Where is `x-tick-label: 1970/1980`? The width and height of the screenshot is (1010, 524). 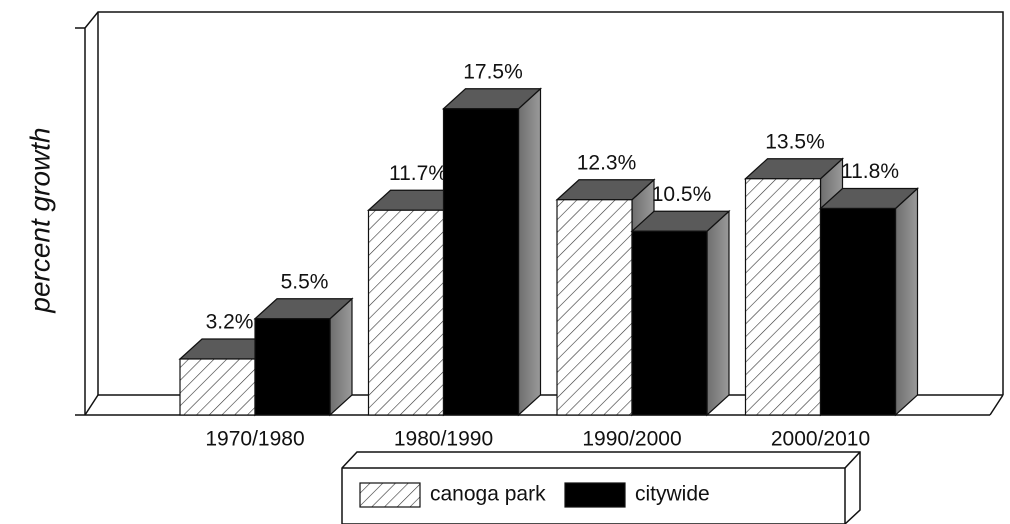
x-tick-label: 1970/1980 is located at coordinates (254, 439).